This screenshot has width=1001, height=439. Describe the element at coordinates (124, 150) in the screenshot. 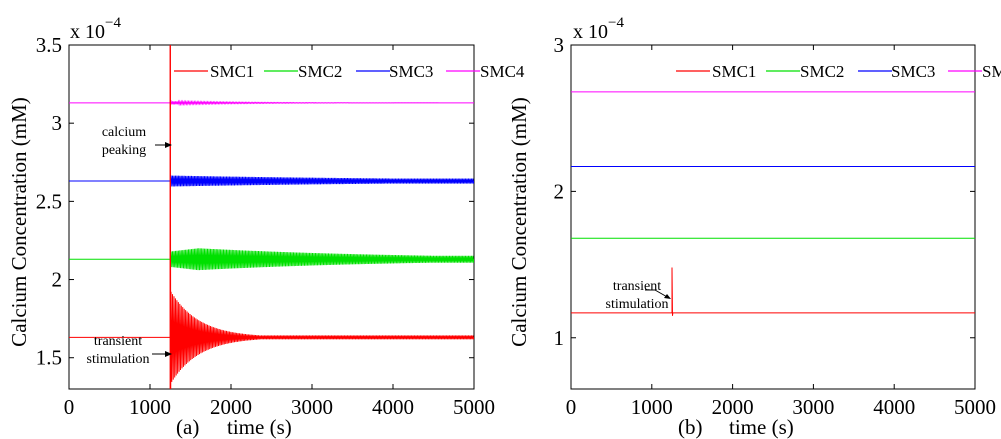

I see `annotation-text: peaking` at that location.